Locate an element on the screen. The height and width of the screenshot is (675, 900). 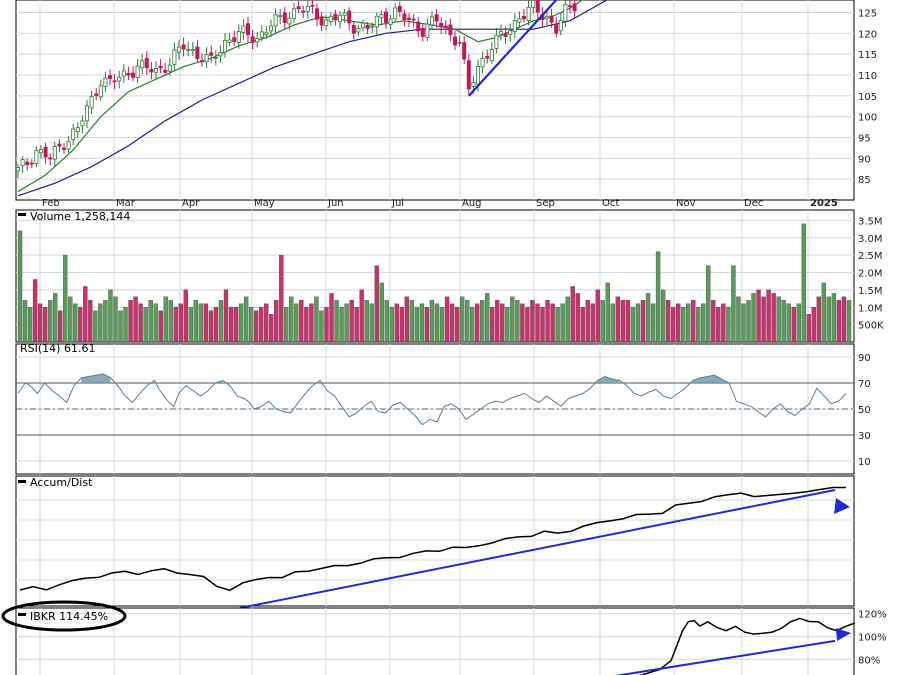
price-x-axis: Feb Mar Apr May Jun Jul Aug Sep Oct Nov Dec 2025 is located at coordinates (440, 203).